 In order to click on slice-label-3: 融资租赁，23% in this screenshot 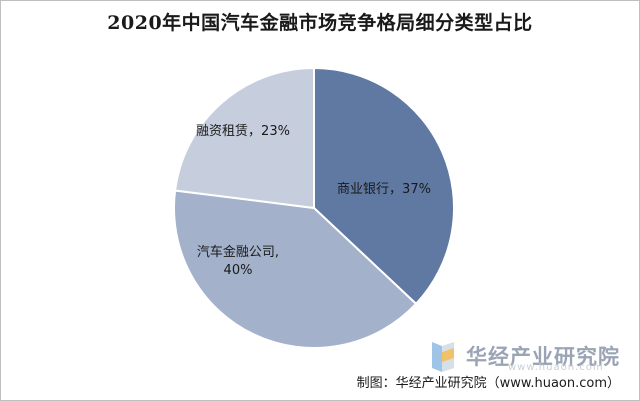, I will do `click(243, 131)`.